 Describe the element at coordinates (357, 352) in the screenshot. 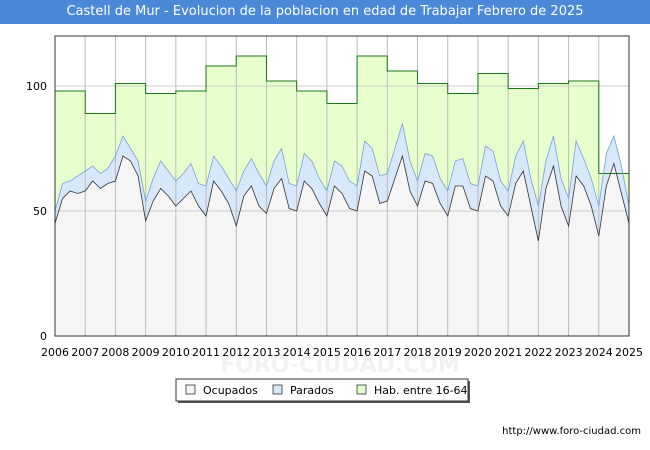

I see `x-tick-label: 2016` at that location.